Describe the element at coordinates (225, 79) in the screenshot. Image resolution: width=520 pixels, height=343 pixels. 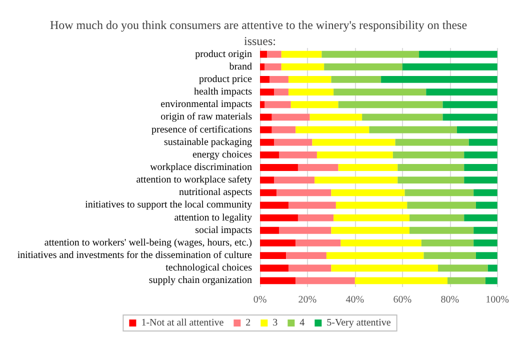
I see `y-tick-label: product price` at that location.